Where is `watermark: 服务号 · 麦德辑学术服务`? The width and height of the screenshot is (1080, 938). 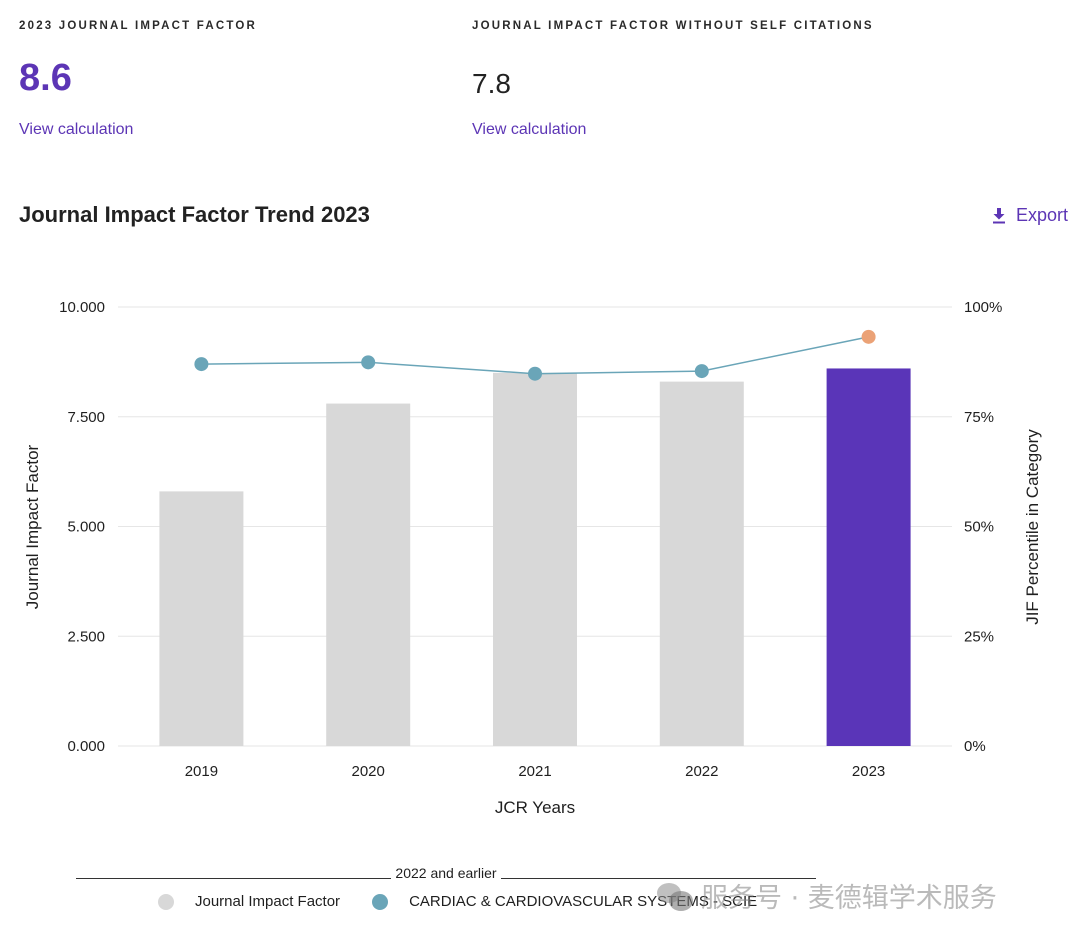
watermark: 服务号 · 麦德辑学术服务 is located at coordinates (826, 895).